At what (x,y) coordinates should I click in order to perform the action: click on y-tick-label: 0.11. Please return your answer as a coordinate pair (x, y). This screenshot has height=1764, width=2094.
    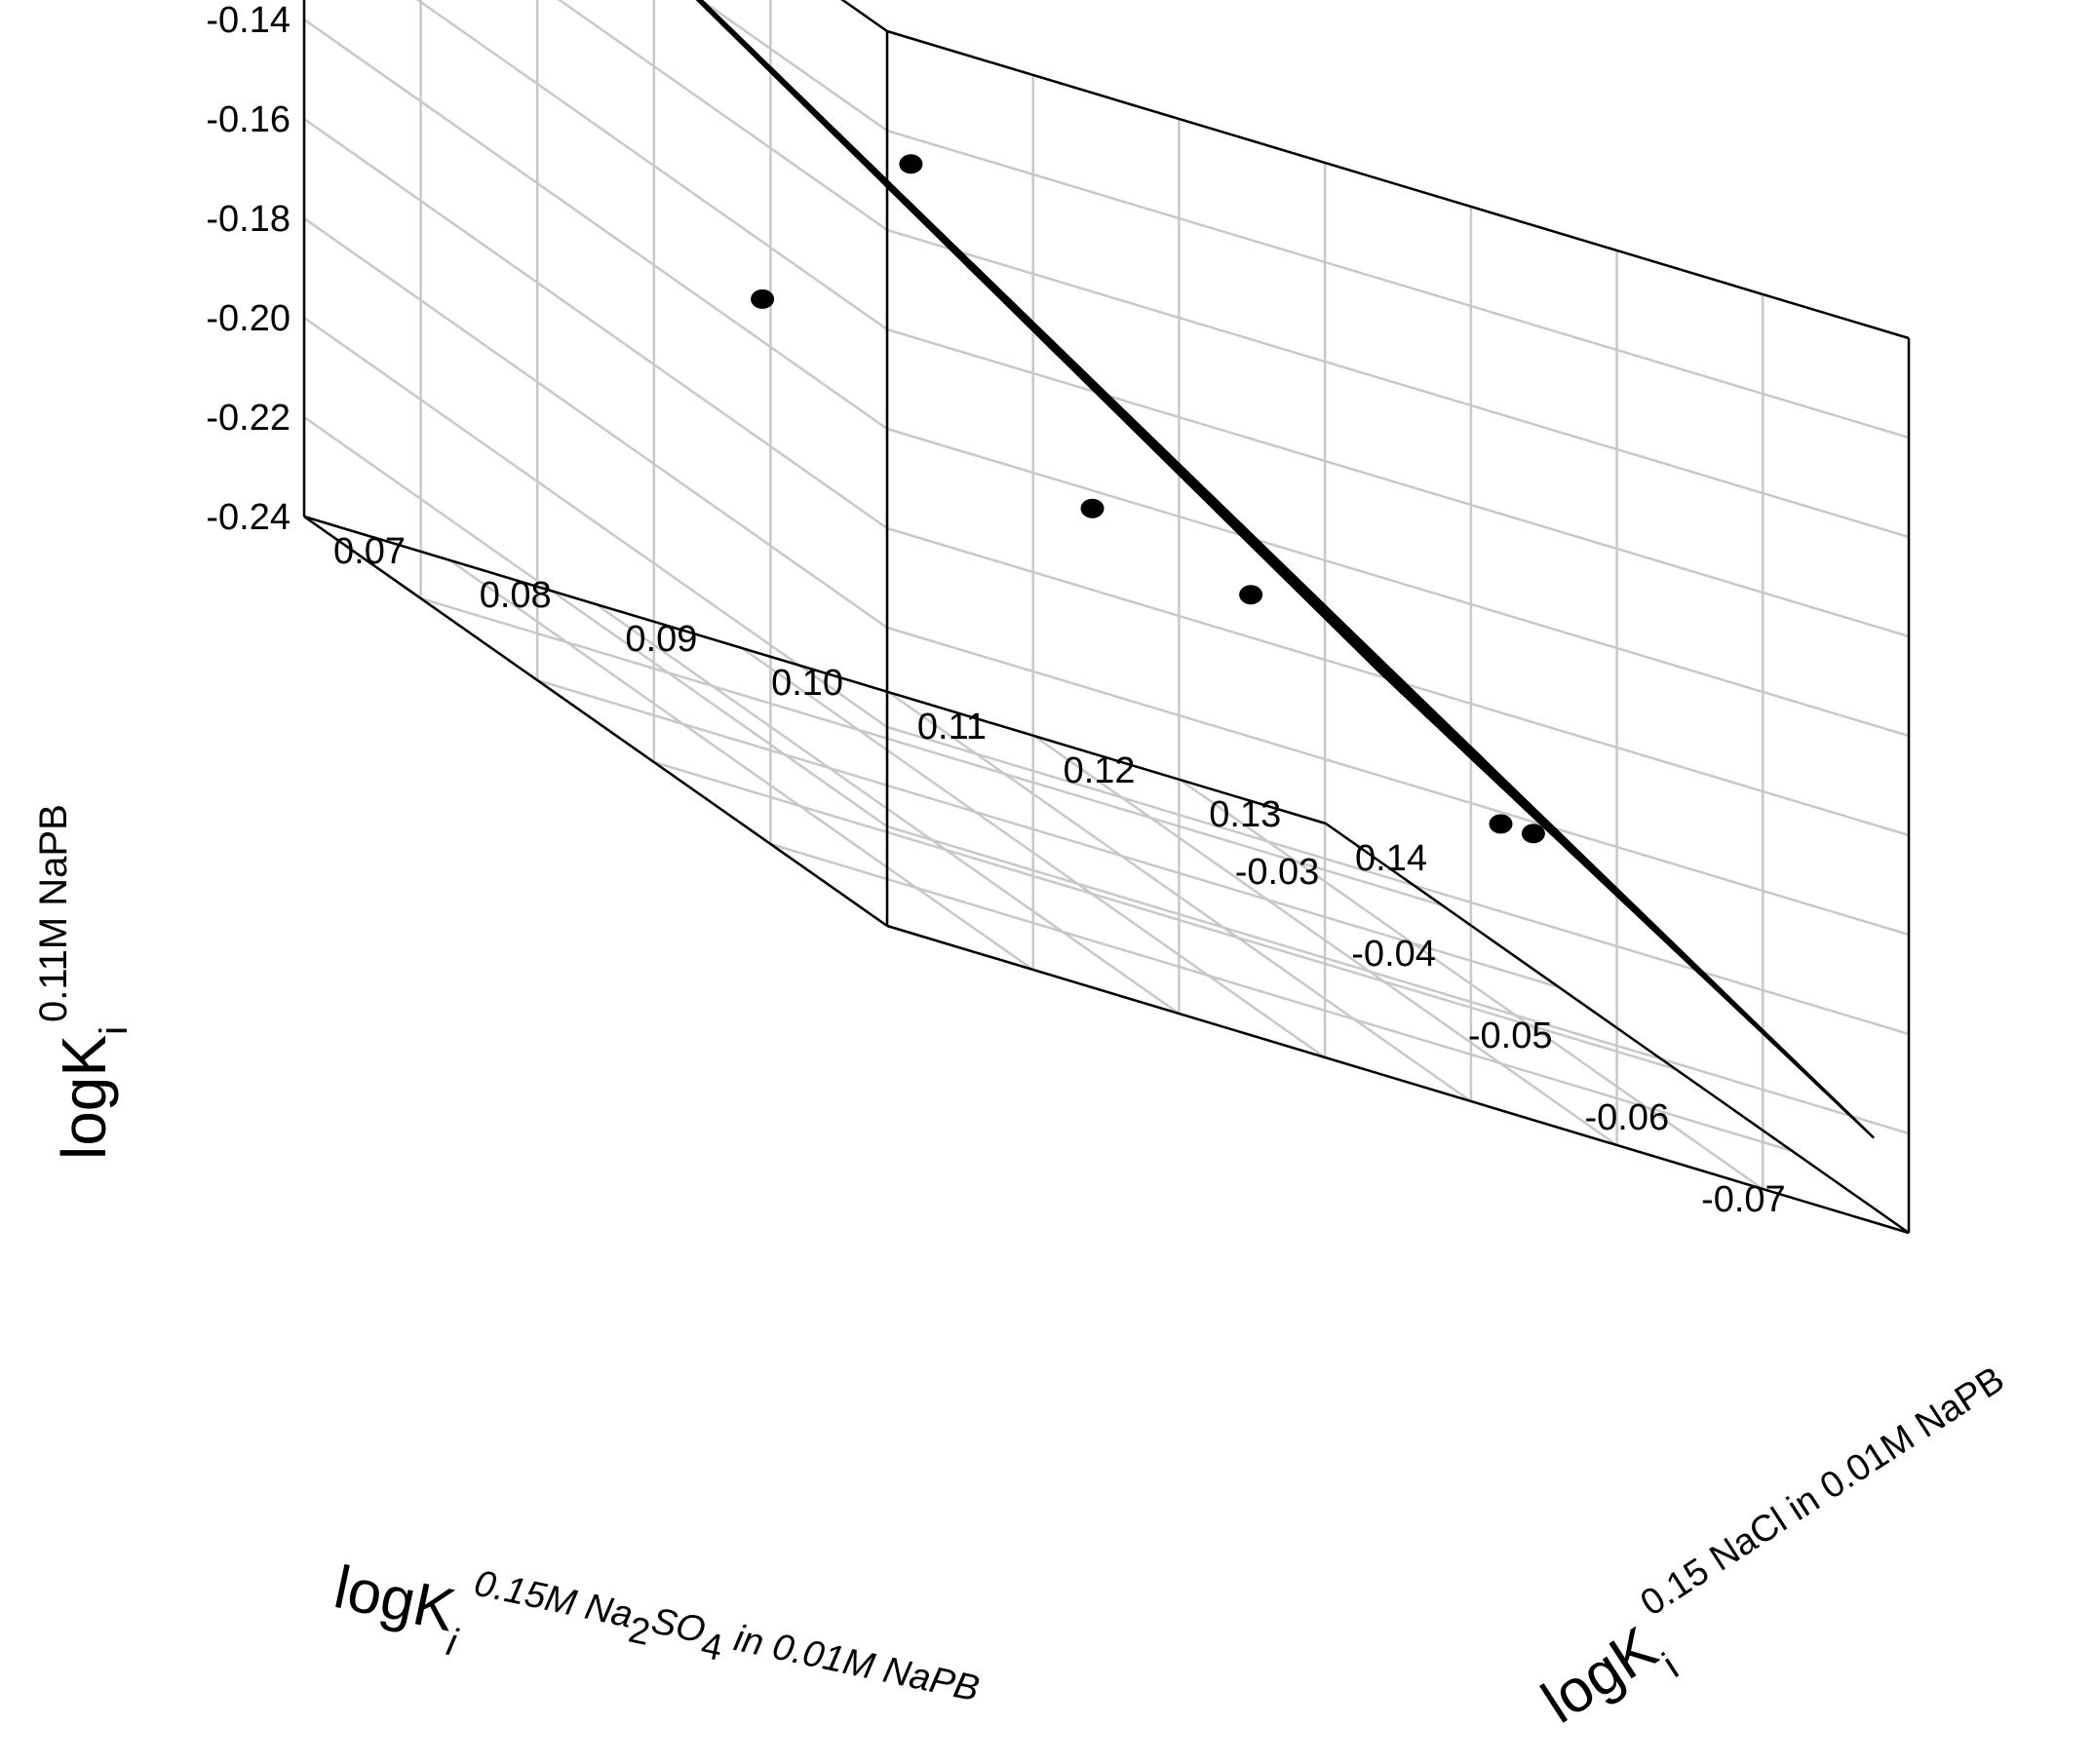
    Looking at the image, I should click on (952, 728).